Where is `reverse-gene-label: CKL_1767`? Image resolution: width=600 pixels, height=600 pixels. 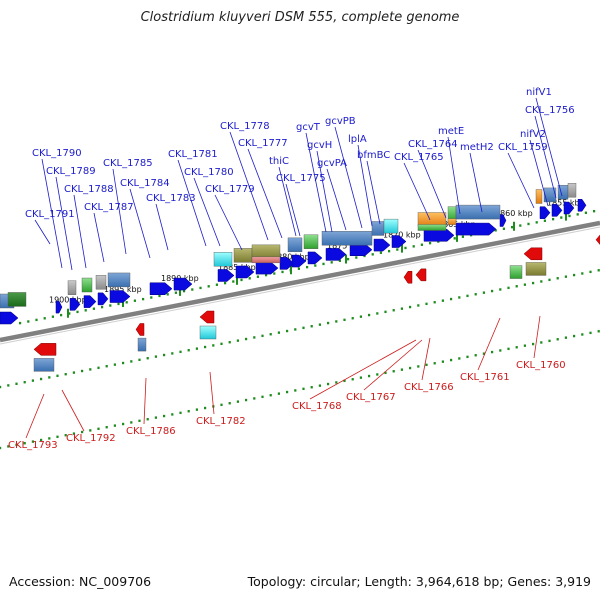
reverse-gene-label: CKL_1767 is located at coordinates (384, 371).